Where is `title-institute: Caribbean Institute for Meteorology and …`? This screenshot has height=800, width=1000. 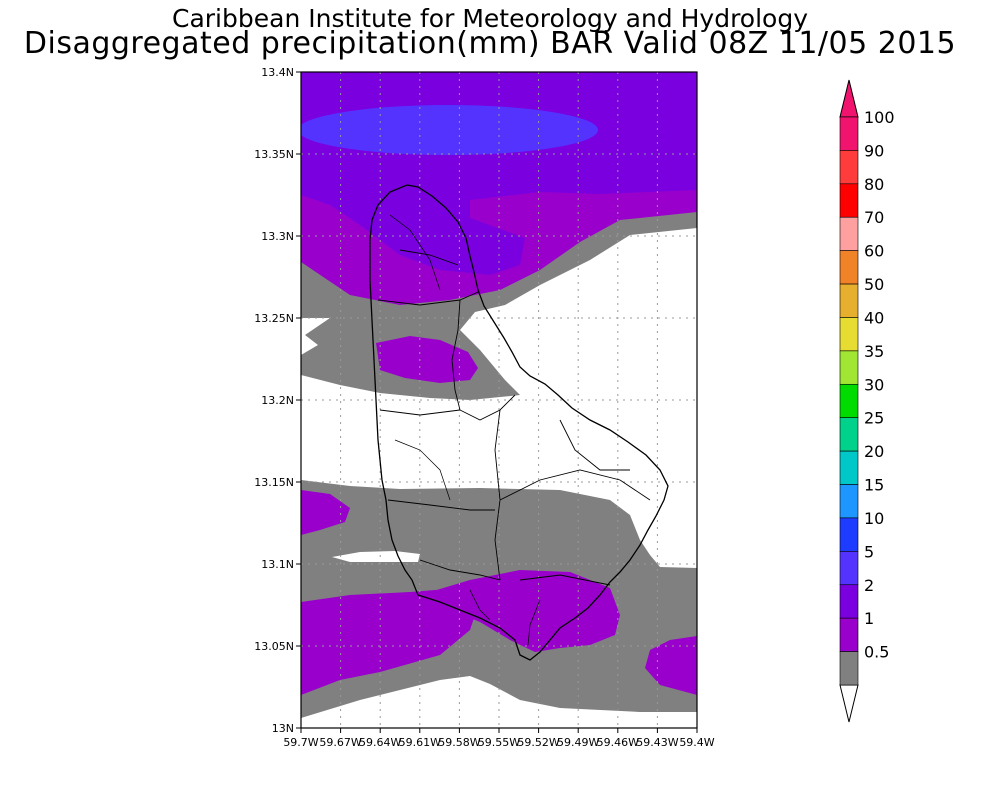
title-institute: Caribbean Institute for Meteorology and … is located at coordinates (490, 18).